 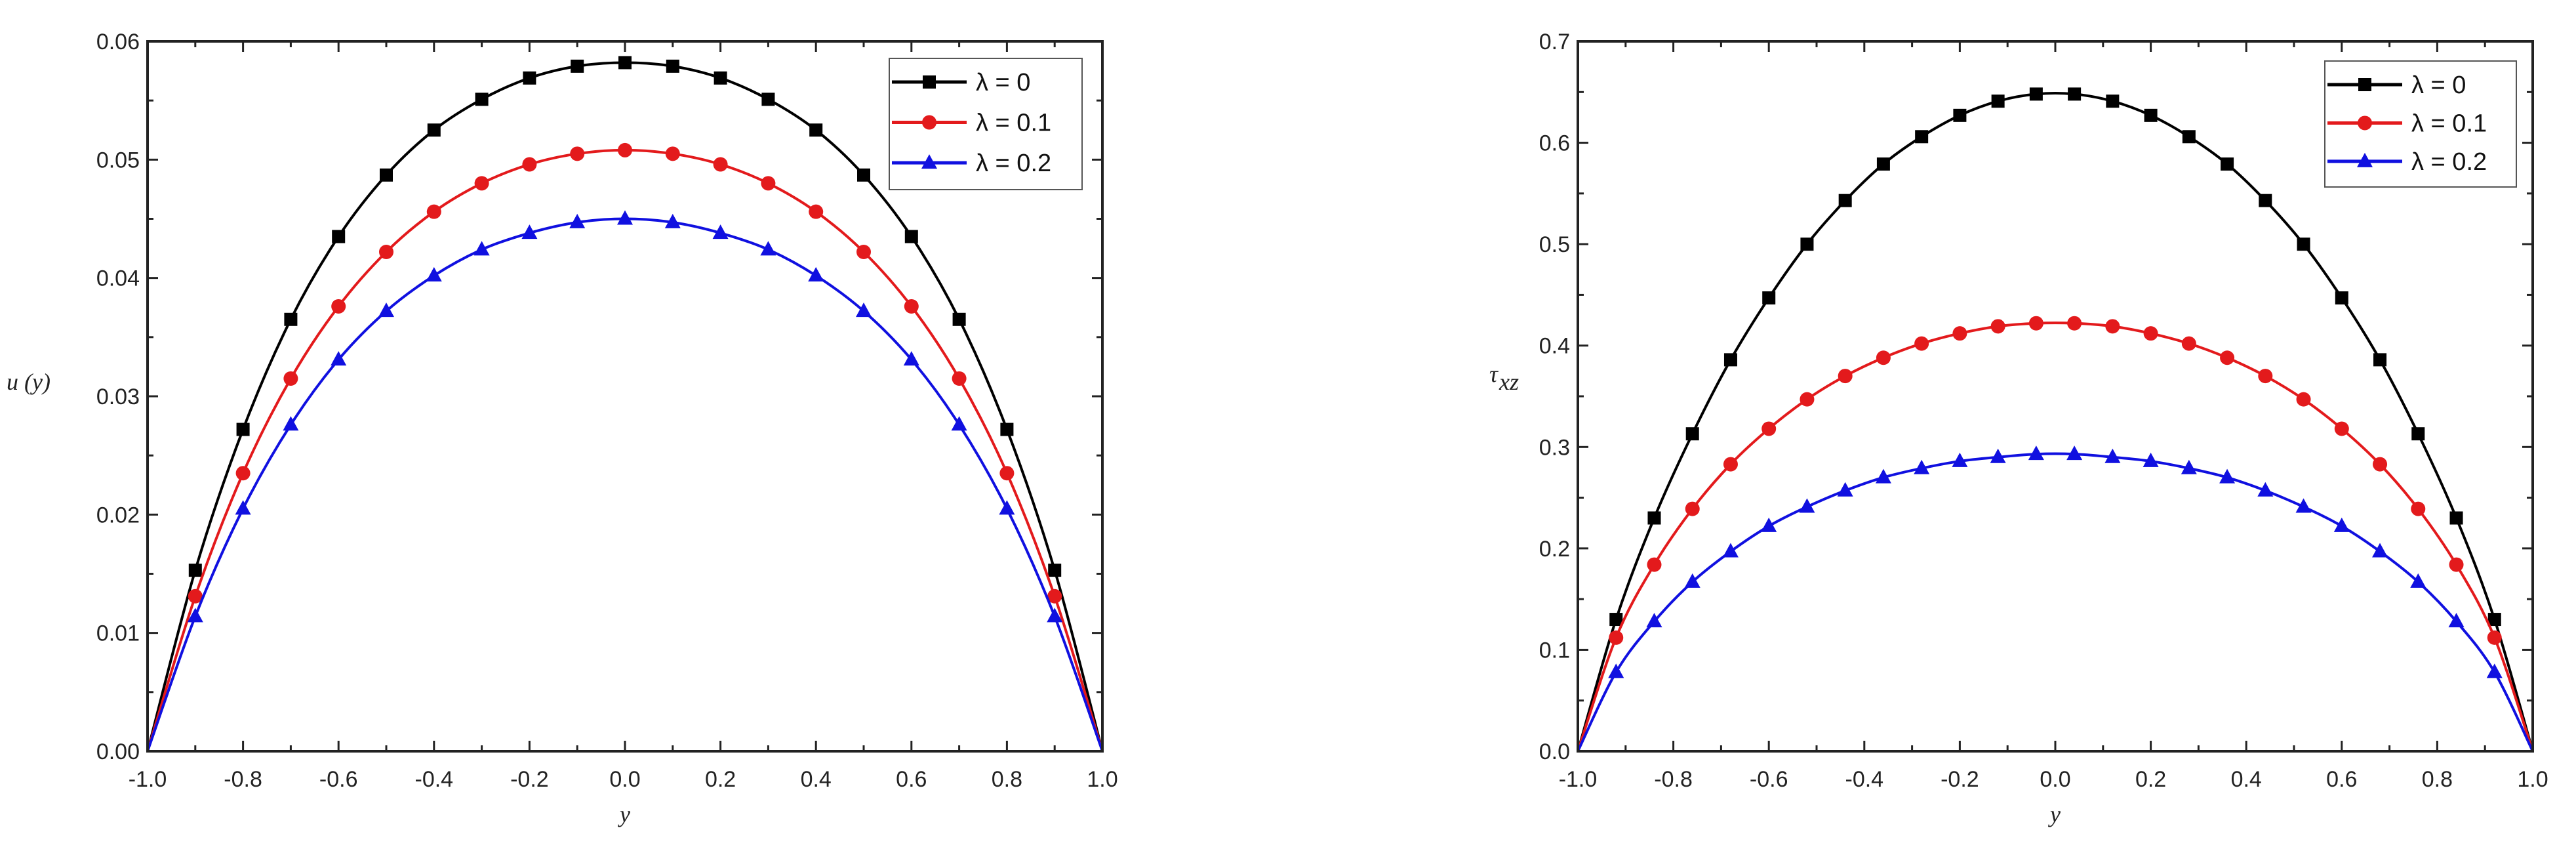 What do you see at coordinates (1007, 779) in the screenshot?
I see `x-tick-label: 0.8` at bounding box center [1007, 779].